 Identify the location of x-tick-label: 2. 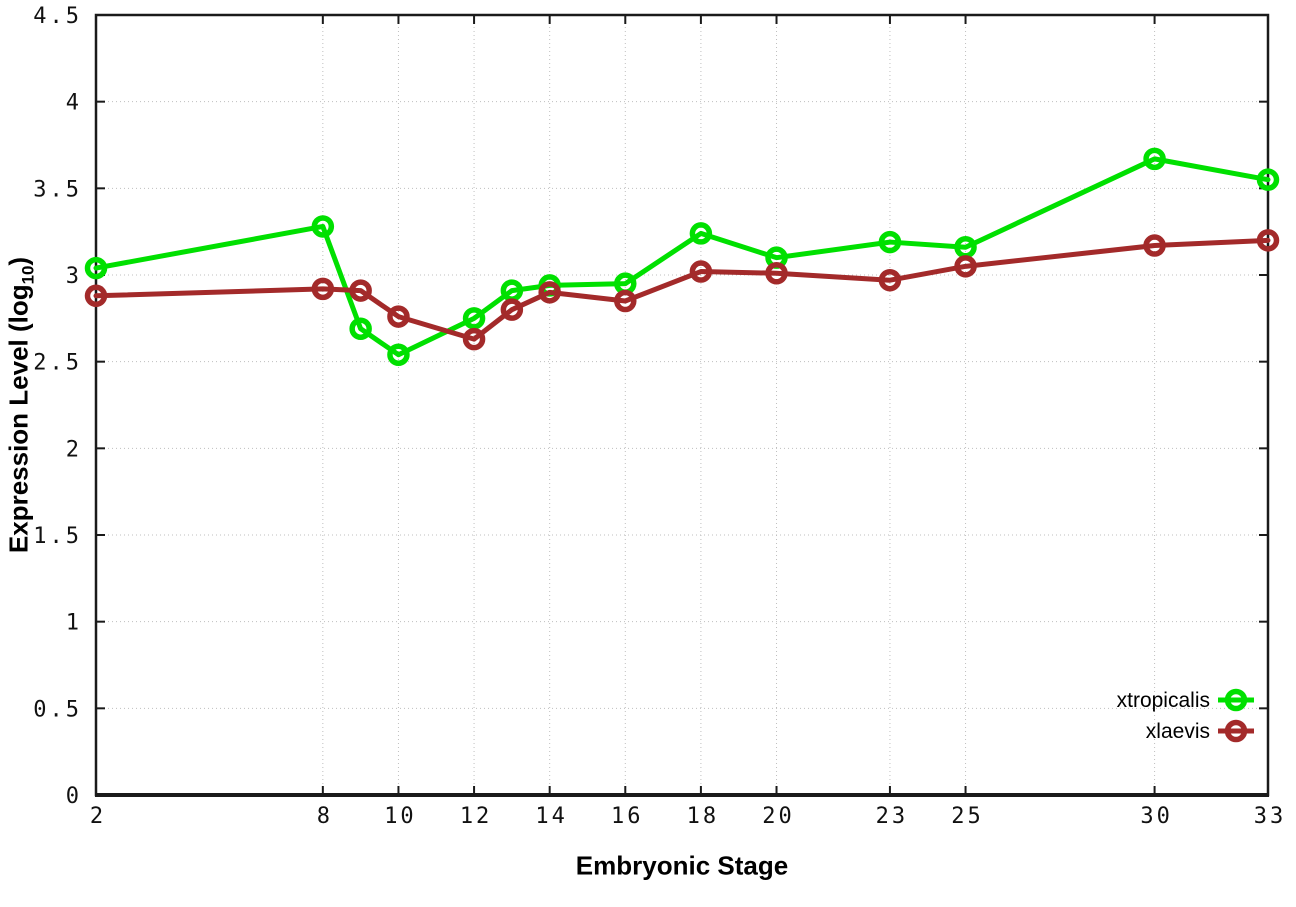
(98, 816).